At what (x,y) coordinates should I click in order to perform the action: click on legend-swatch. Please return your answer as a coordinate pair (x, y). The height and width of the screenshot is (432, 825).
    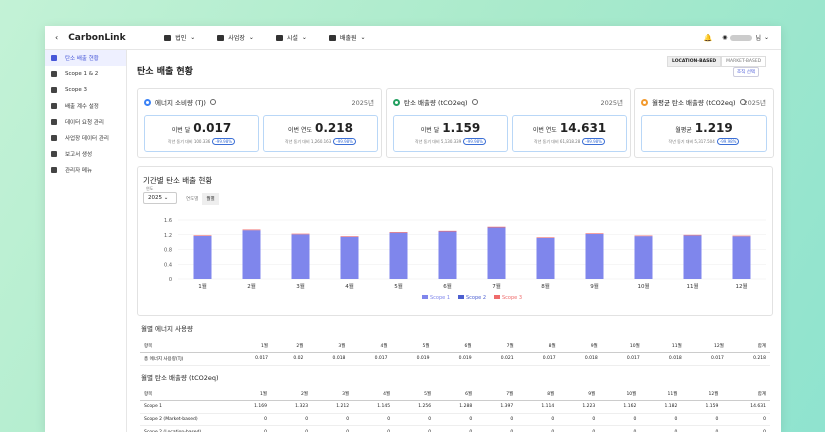
    Looking at the image, I should click on (497, 297).